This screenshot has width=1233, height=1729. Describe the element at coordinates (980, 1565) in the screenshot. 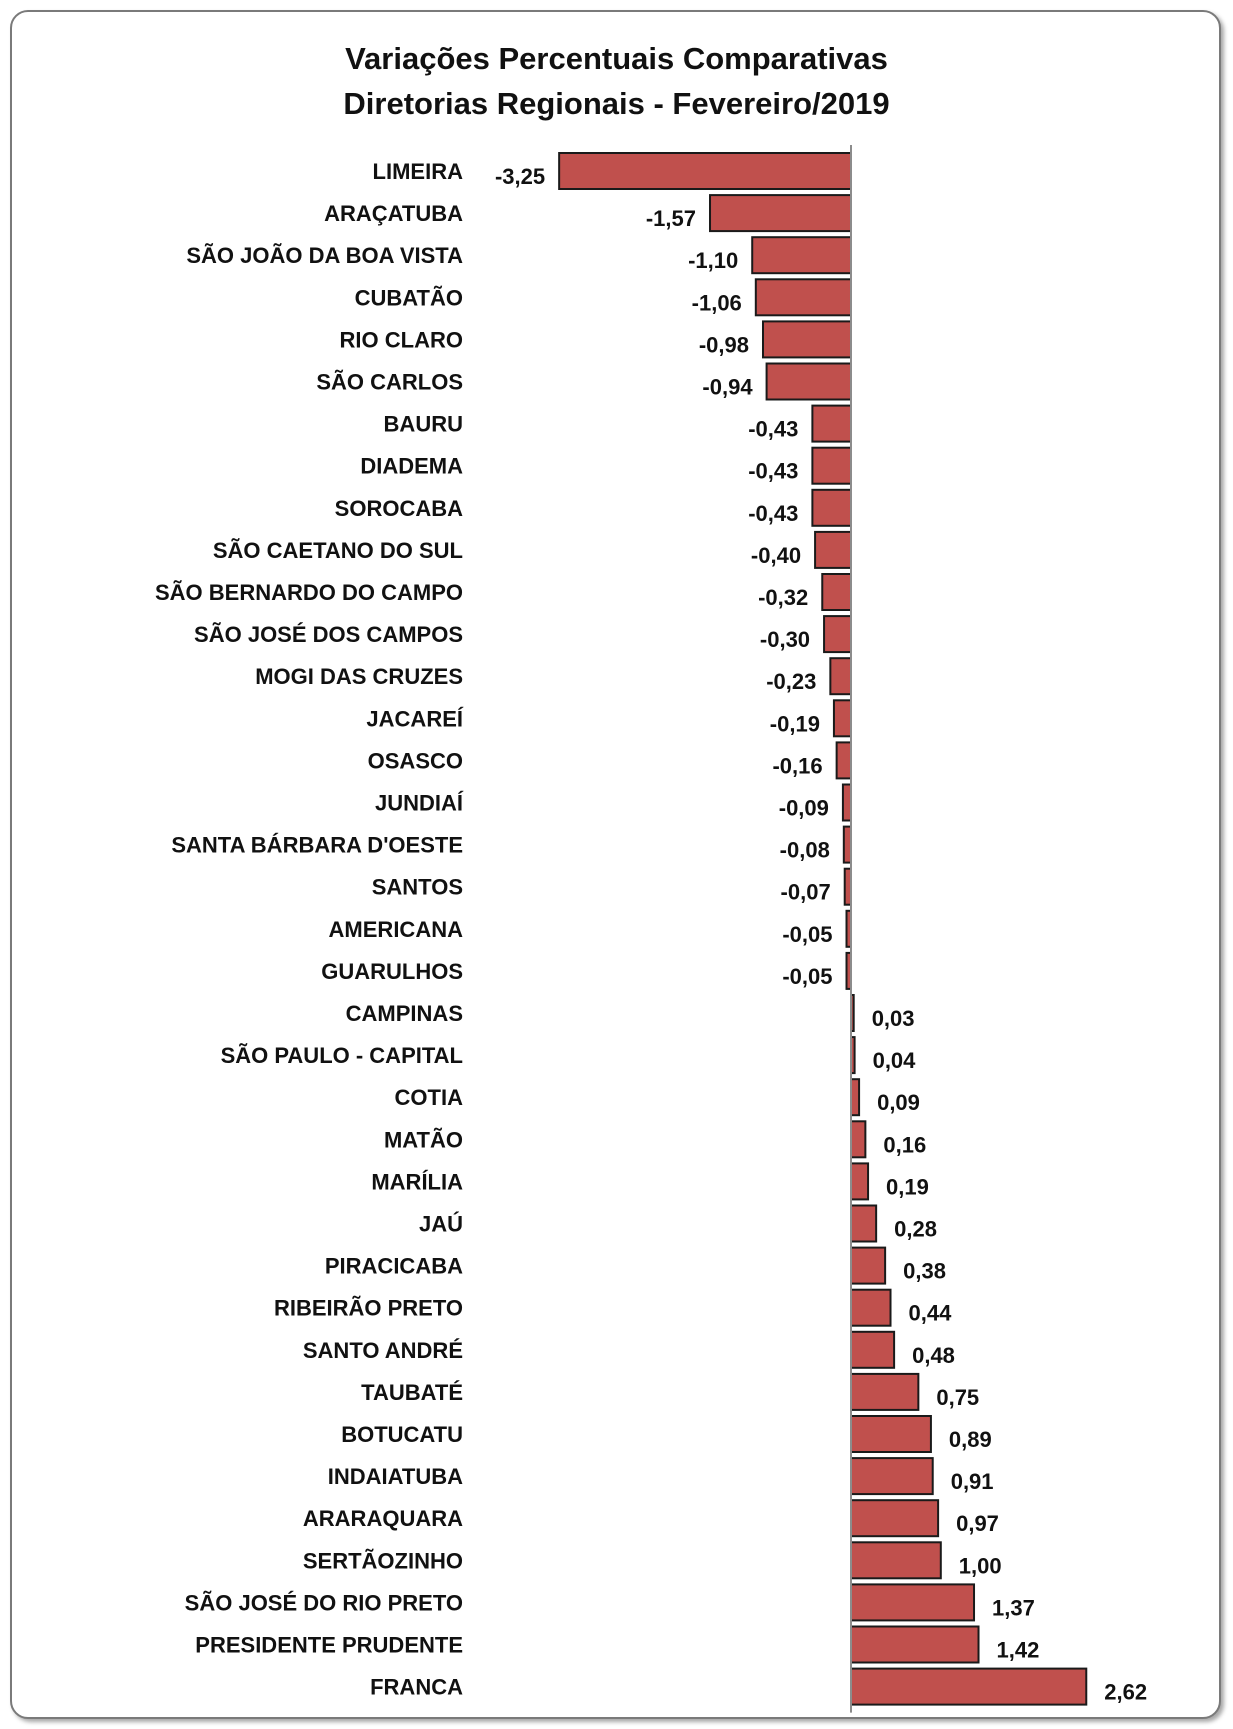

I see `data-label: 1,00` at that location.